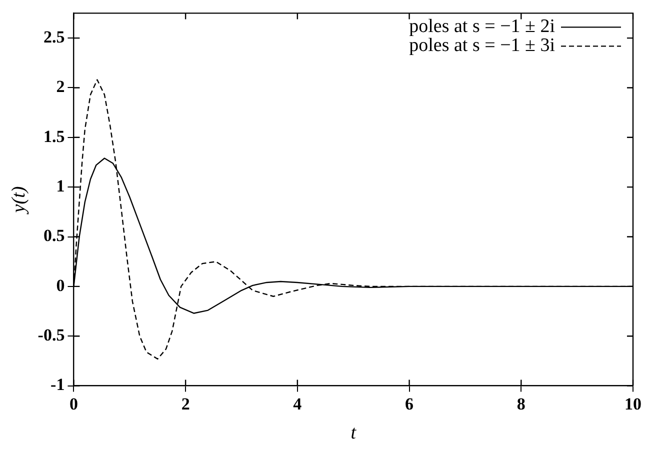 The image size is (653, 451). Describe the element at coordinates (297, 404) in the screenshot. I see `x-tick-label: 4` at that location.